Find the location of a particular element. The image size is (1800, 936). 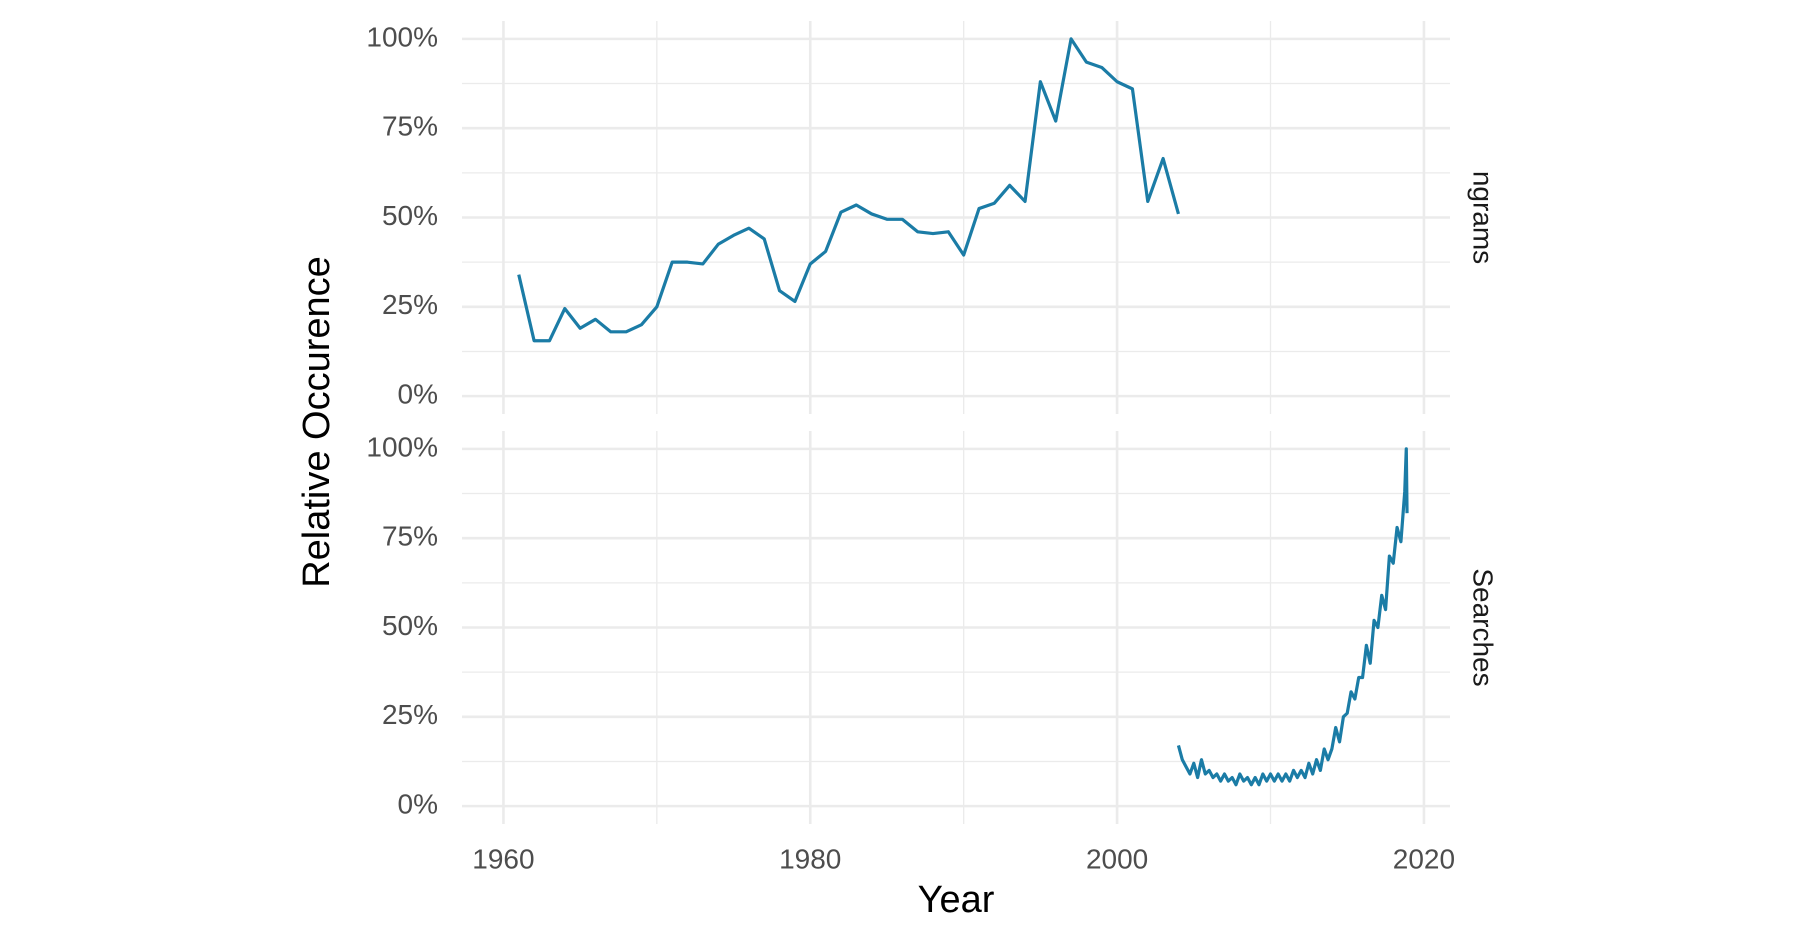

x-axis-title: Year is located at coordinates (956, 900).